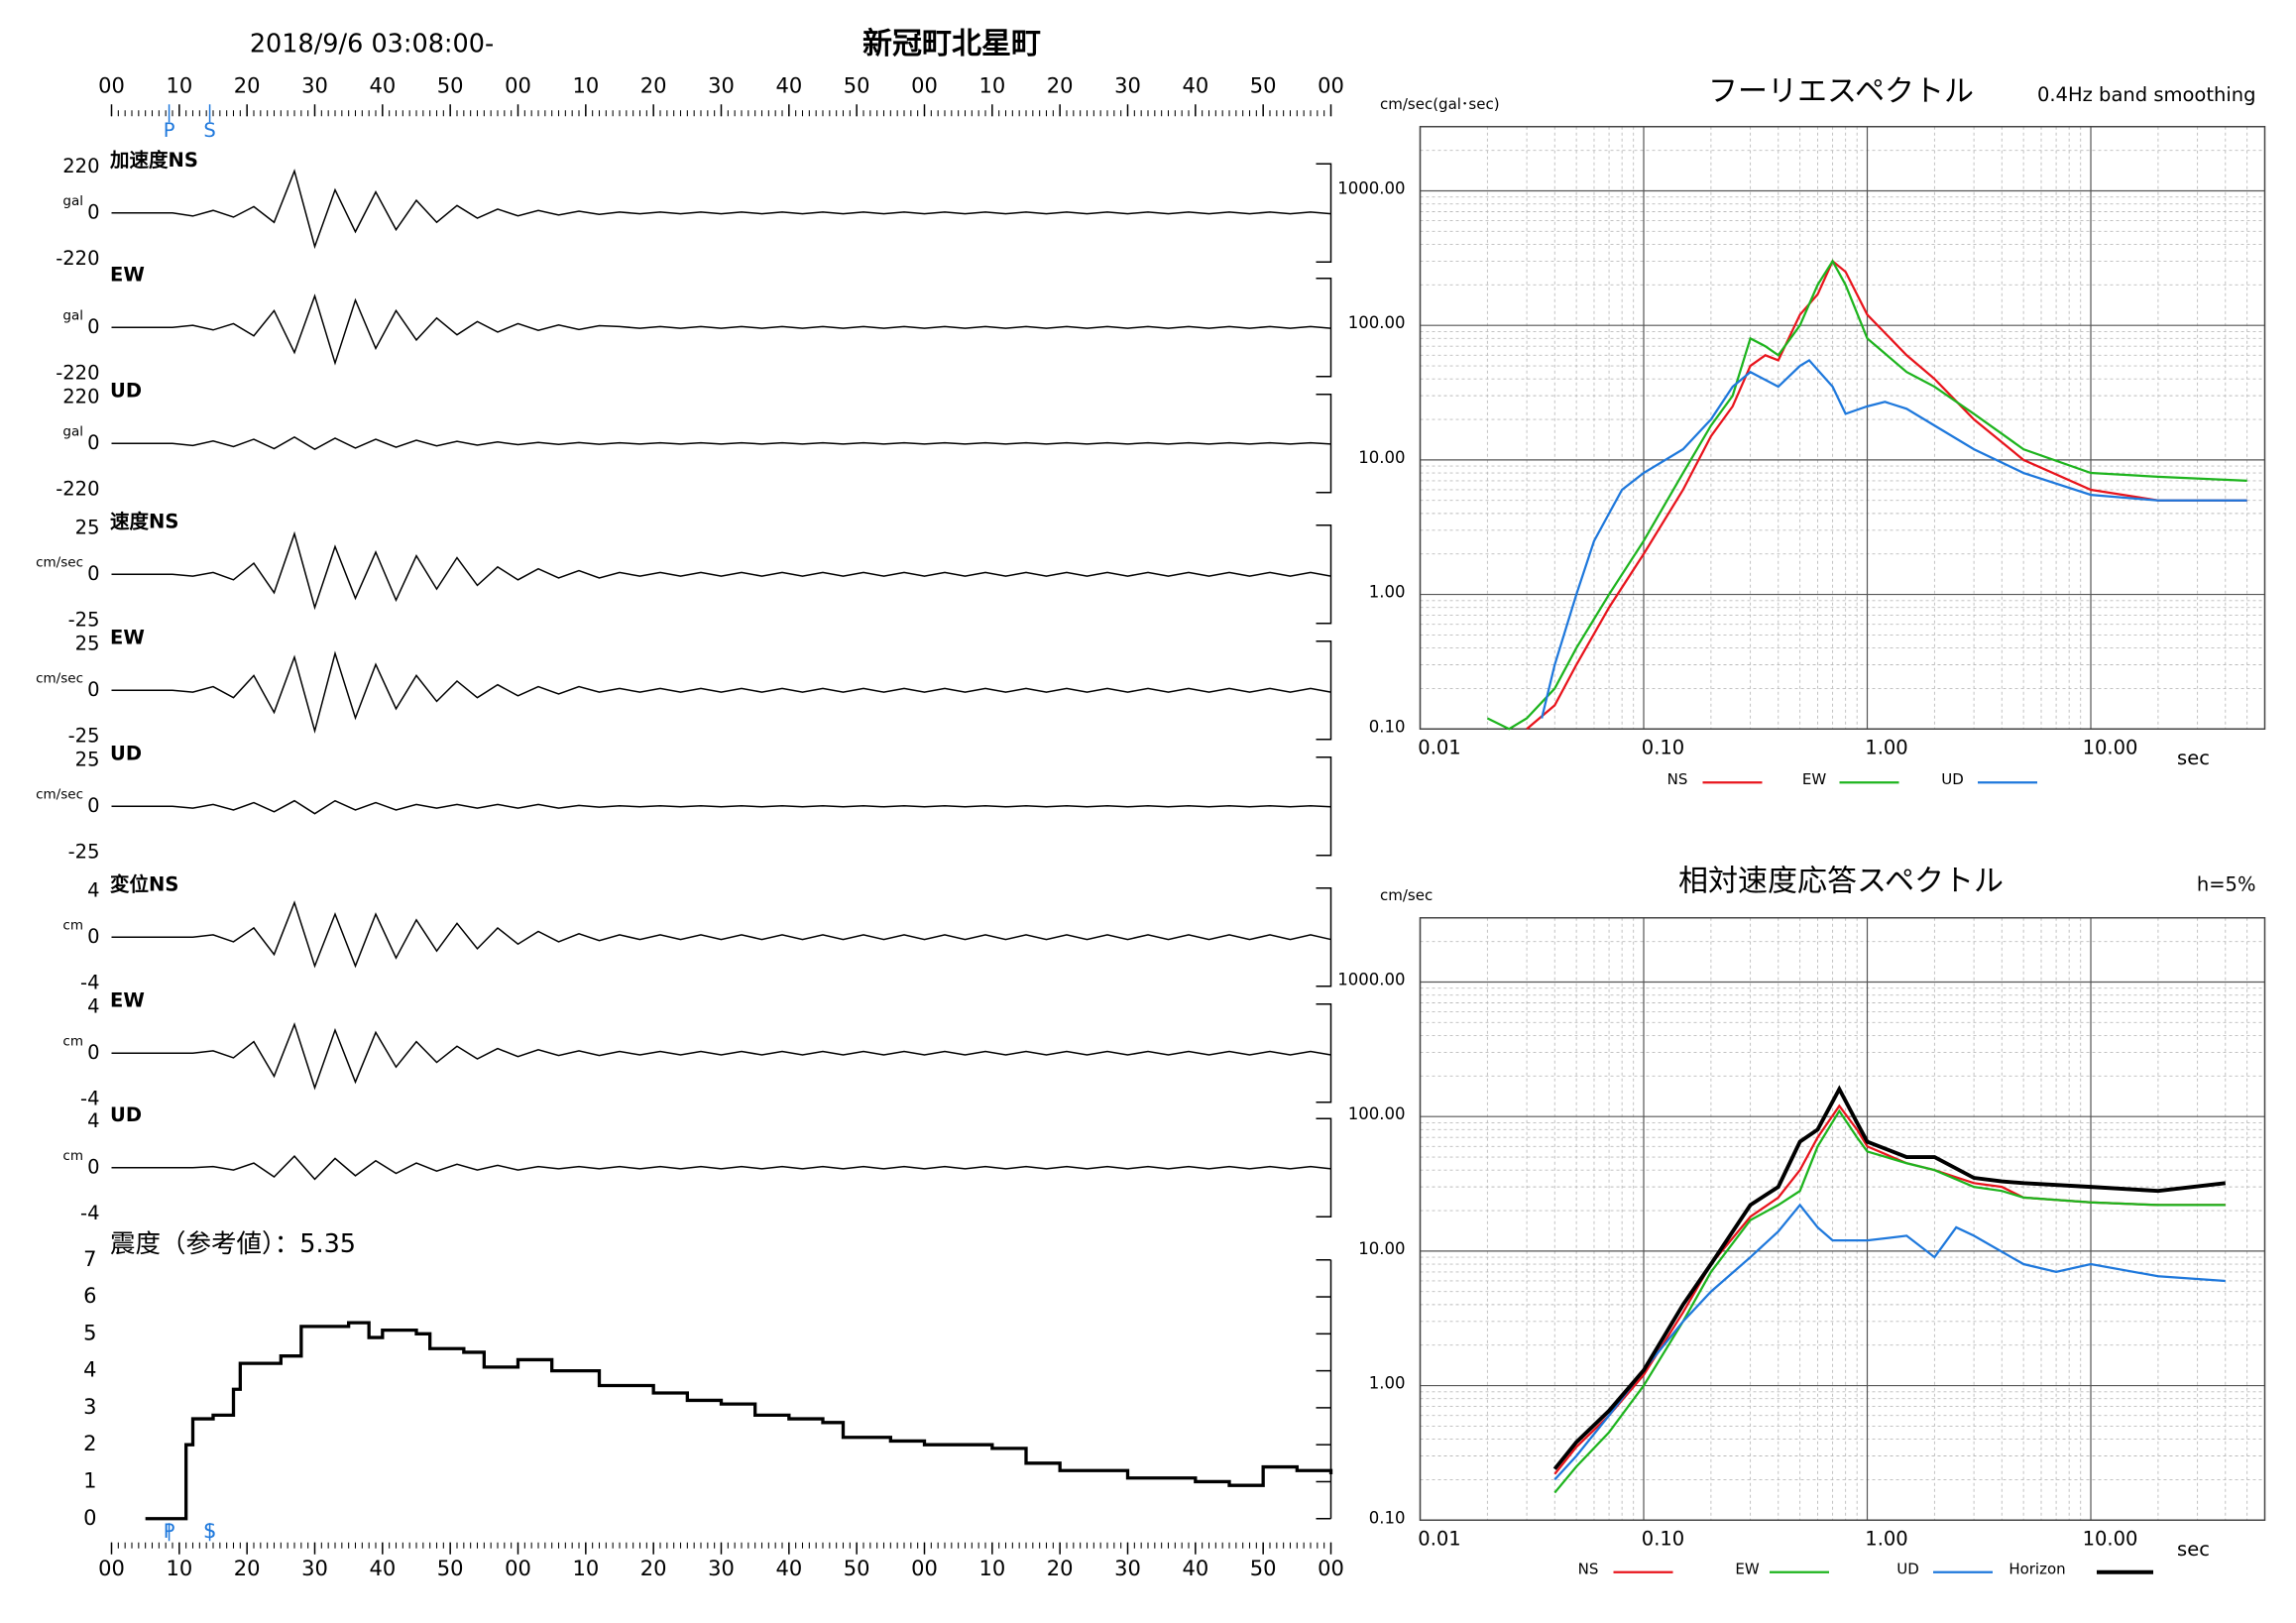 The width and height of the screenshot is (2296, 1623). I want to click on chart-title: 震度（参考値）：5.35, so click(233, 1244).